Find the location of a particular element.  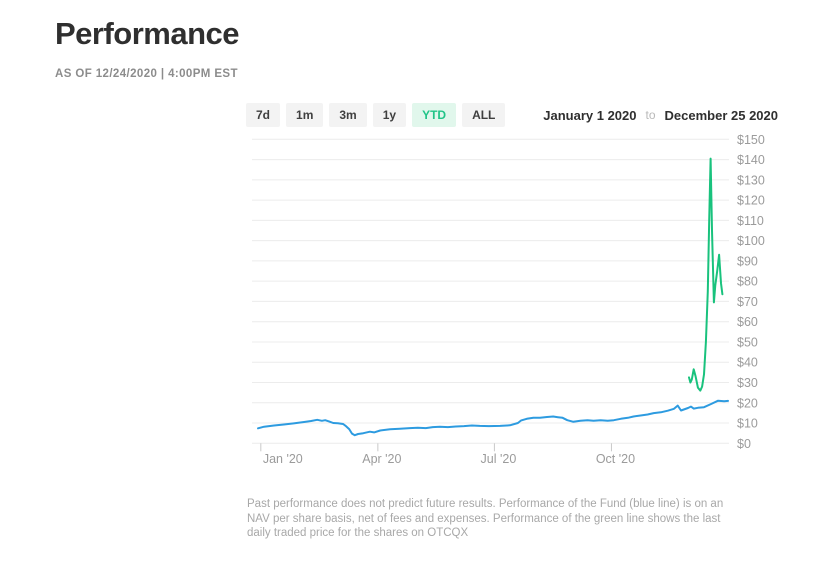

y-axis-label: $100 is located at coordinates (751, 241).